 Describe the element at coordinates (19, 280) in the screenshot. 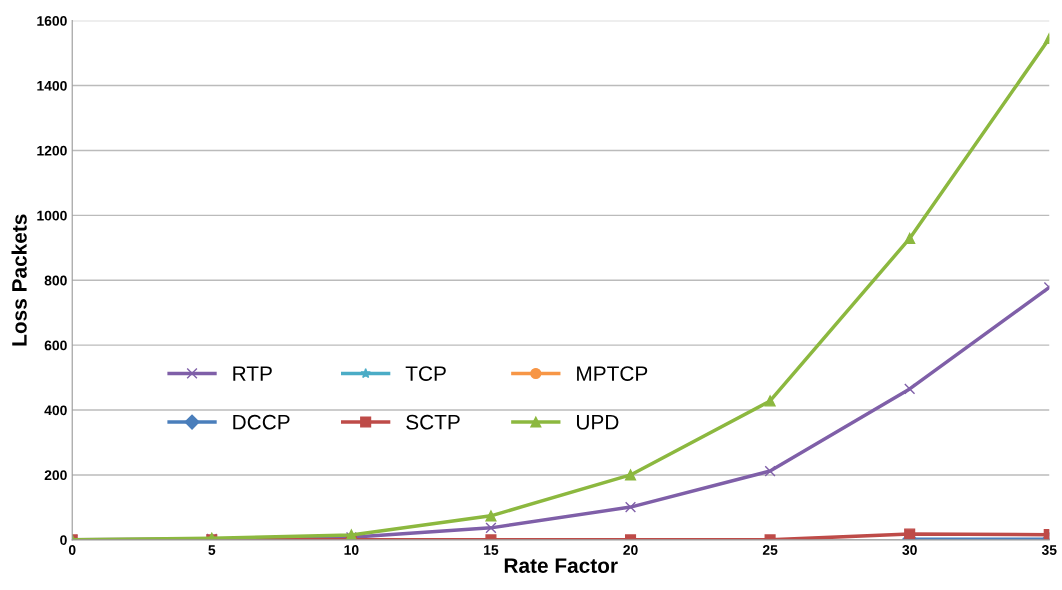

I see `y-axis-title: Loss Packets` at that location.